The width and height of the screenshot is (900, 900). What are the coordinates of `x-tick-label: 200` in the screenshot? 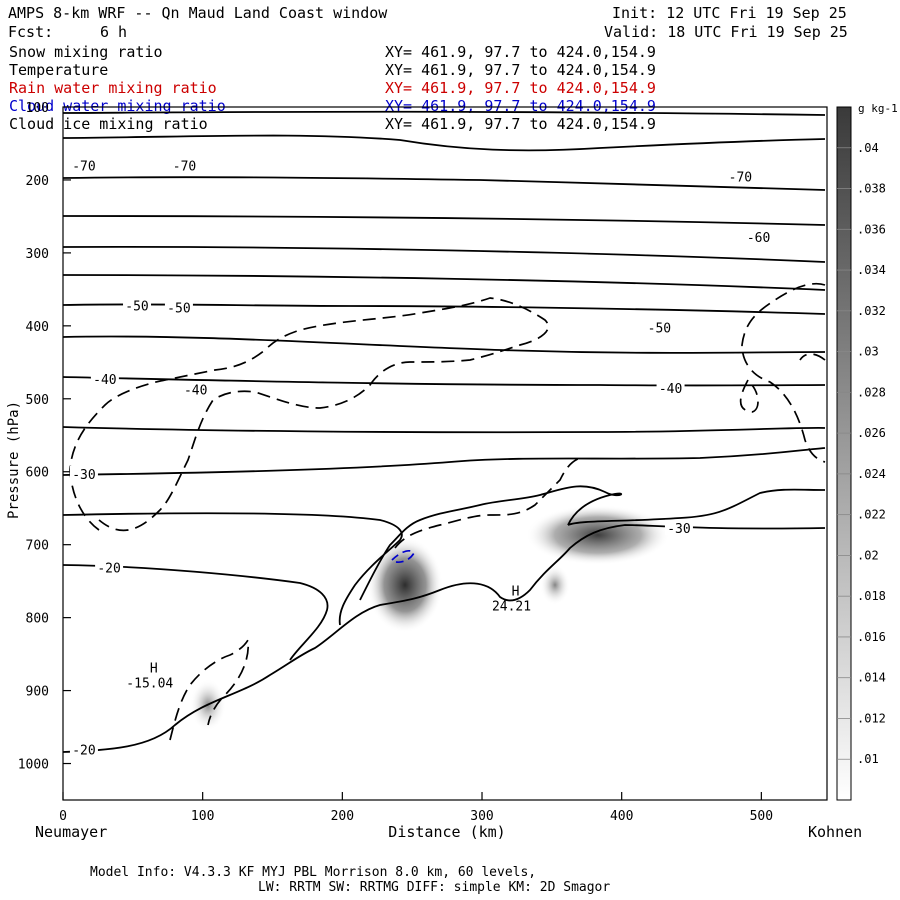 It's located at (342, 816).